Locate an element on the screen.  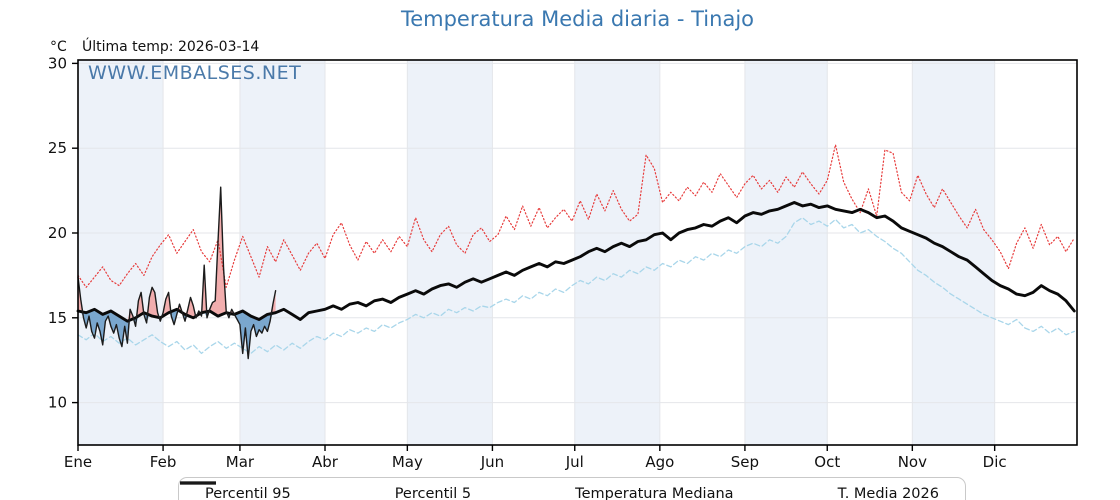
legend-label: Percentil 95 is located at coordinates (248, 493).